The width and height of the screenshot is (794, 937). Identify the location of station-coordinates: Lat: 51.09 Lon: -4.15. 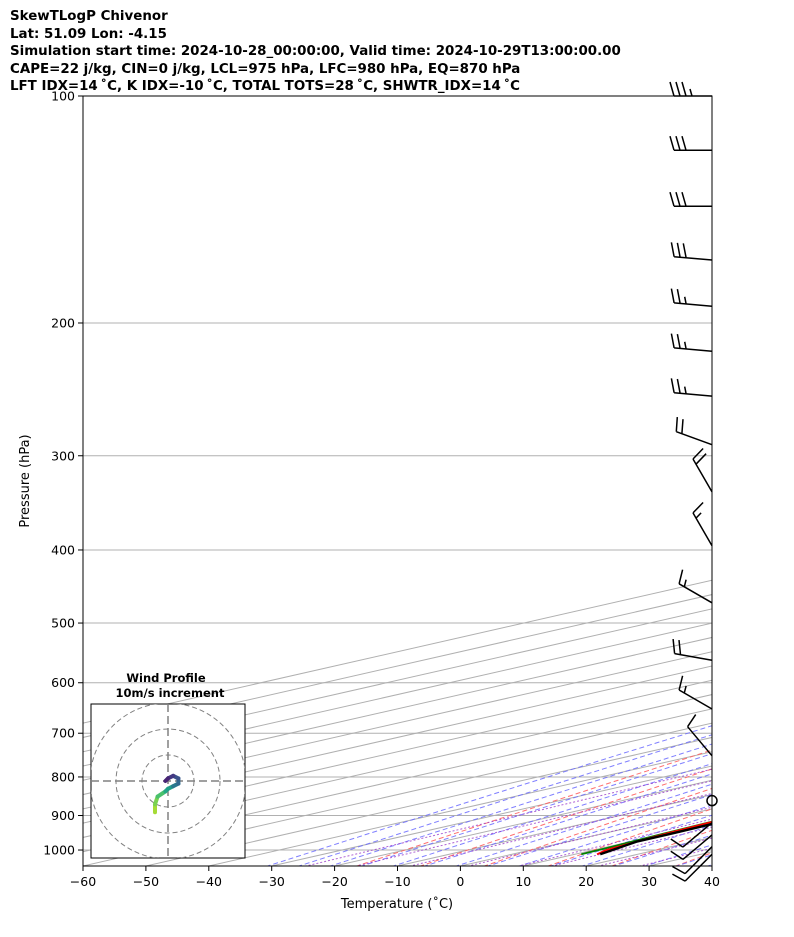
(88, 34).